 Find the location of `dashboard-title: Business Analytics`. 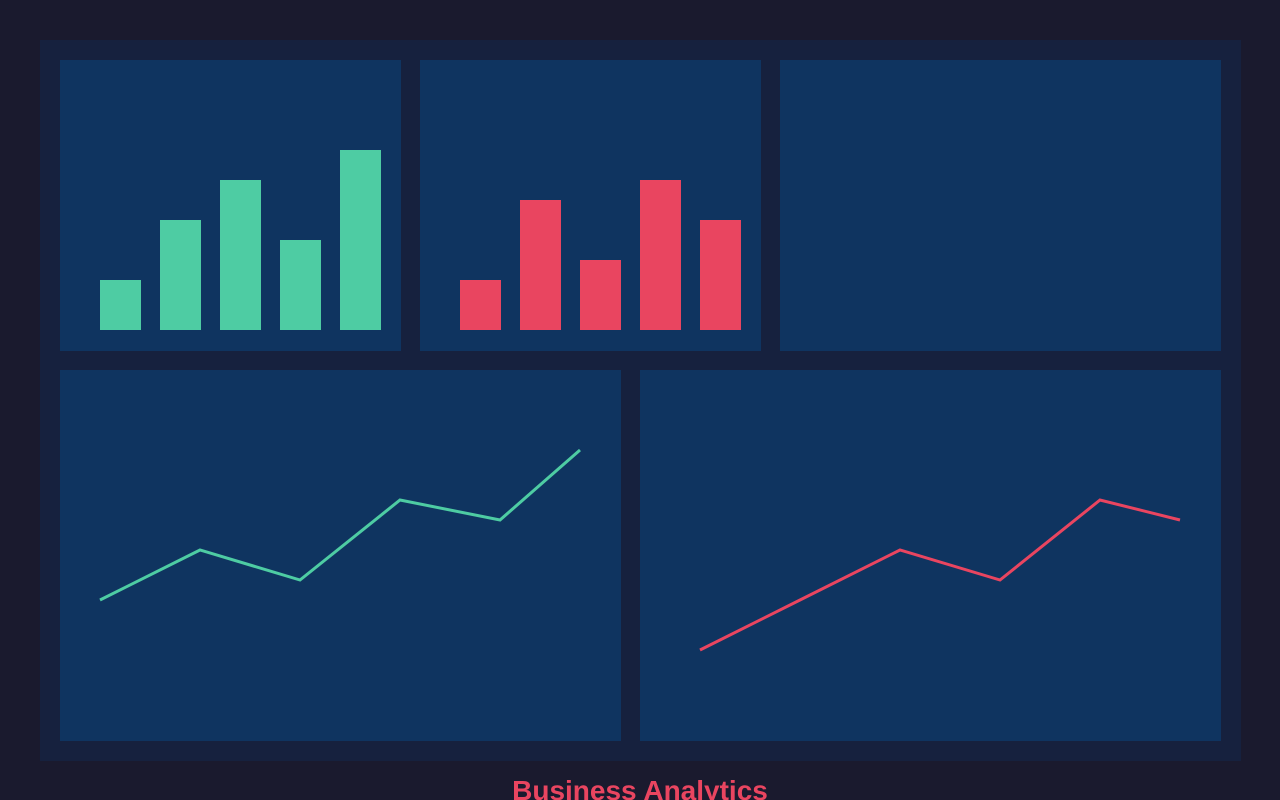

dashboard-title: Business Analytics is located at coordinates (640, 787).